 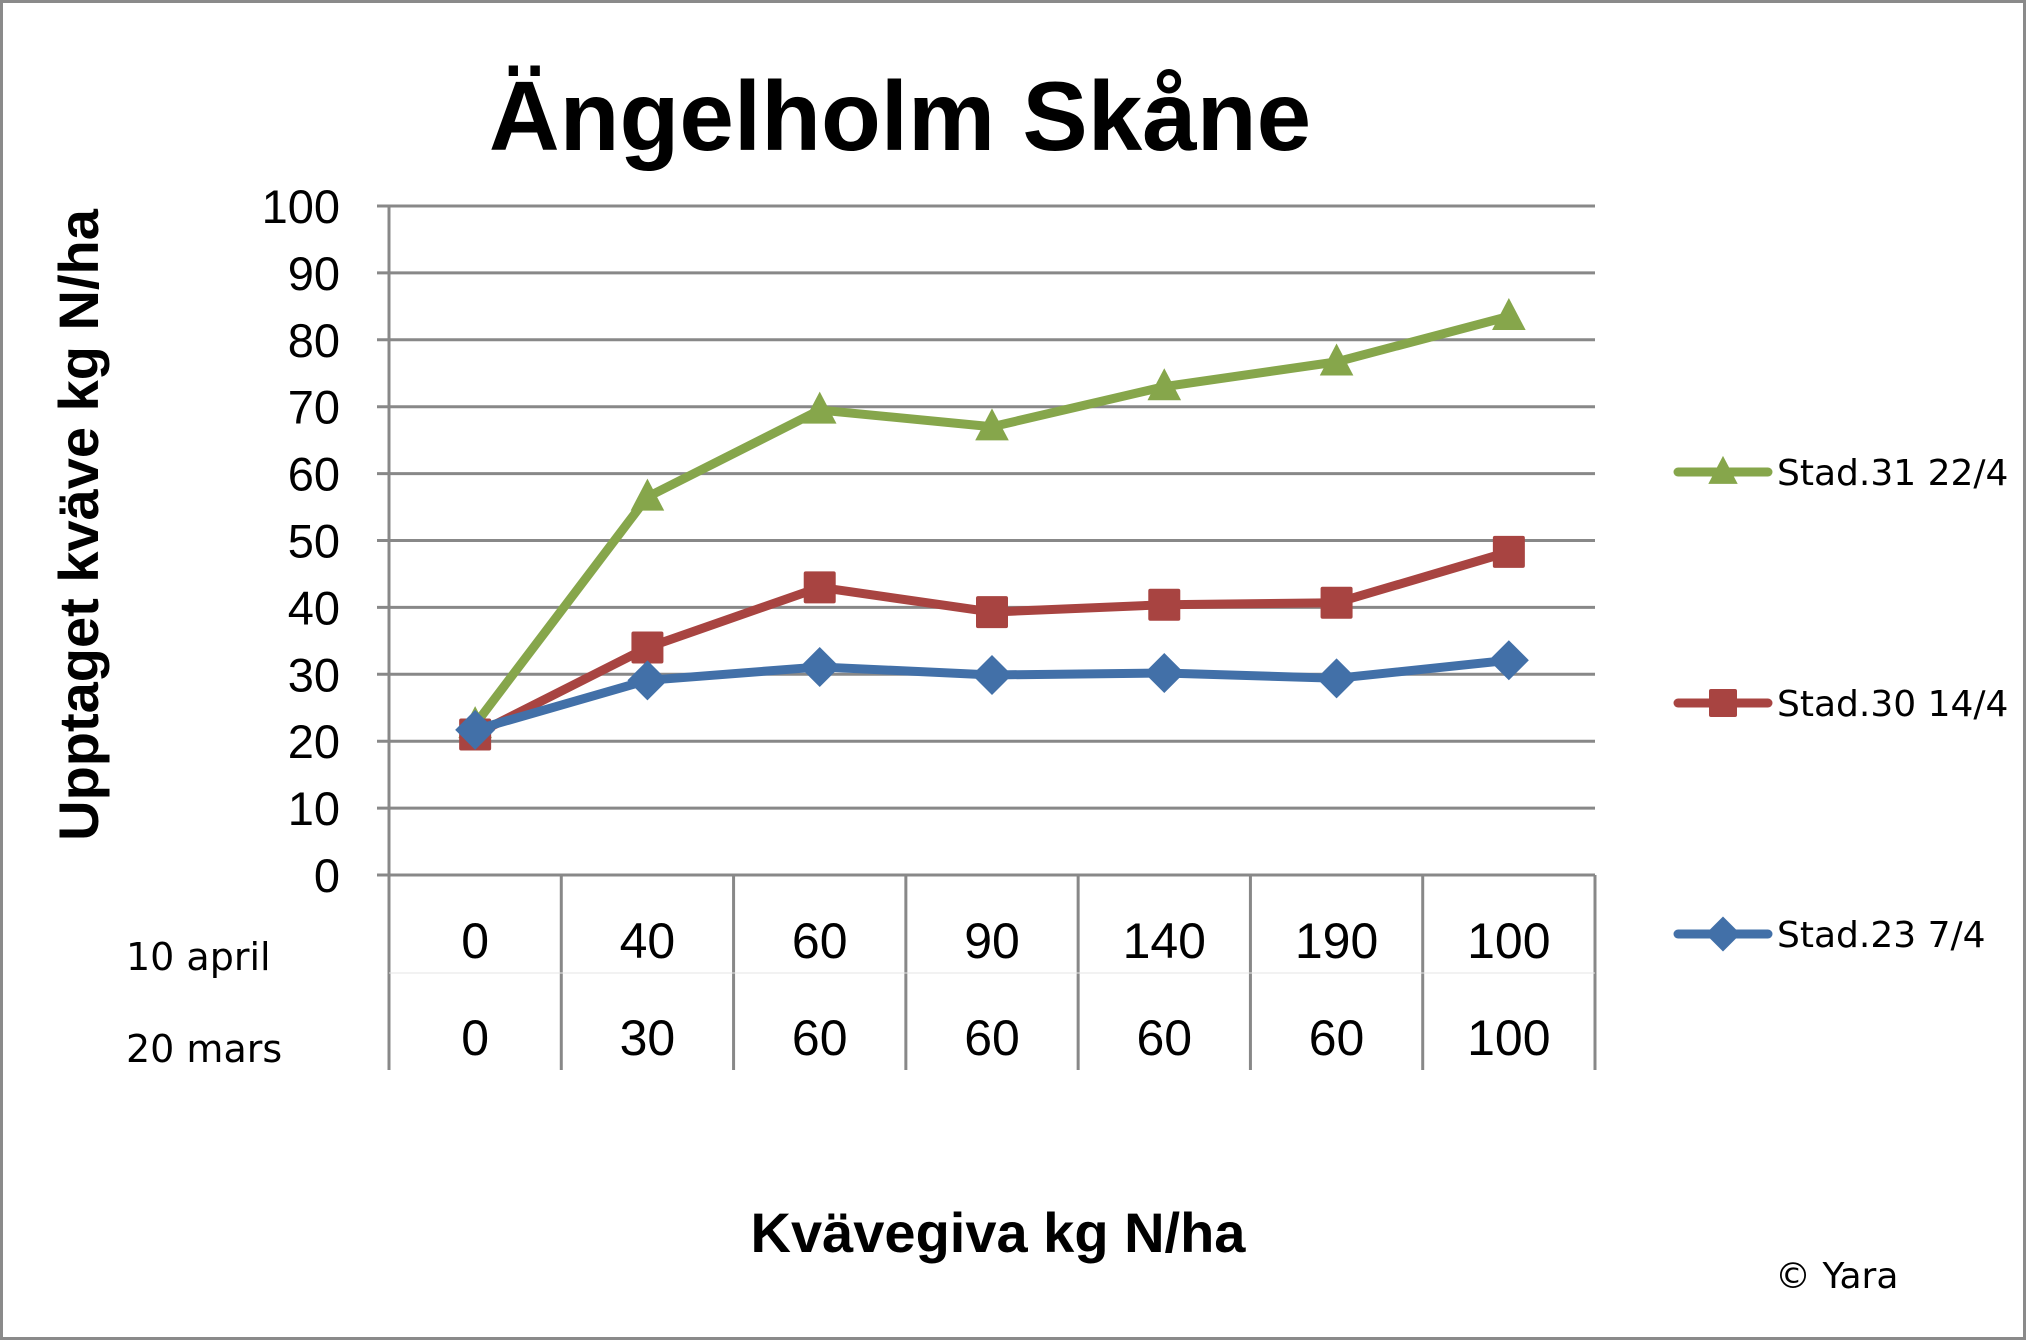 What do you see at coordinates (900, 116) in the screenshot?
I see `chart-title: Ängelholm Skåne` at bounding box center [900, 116].